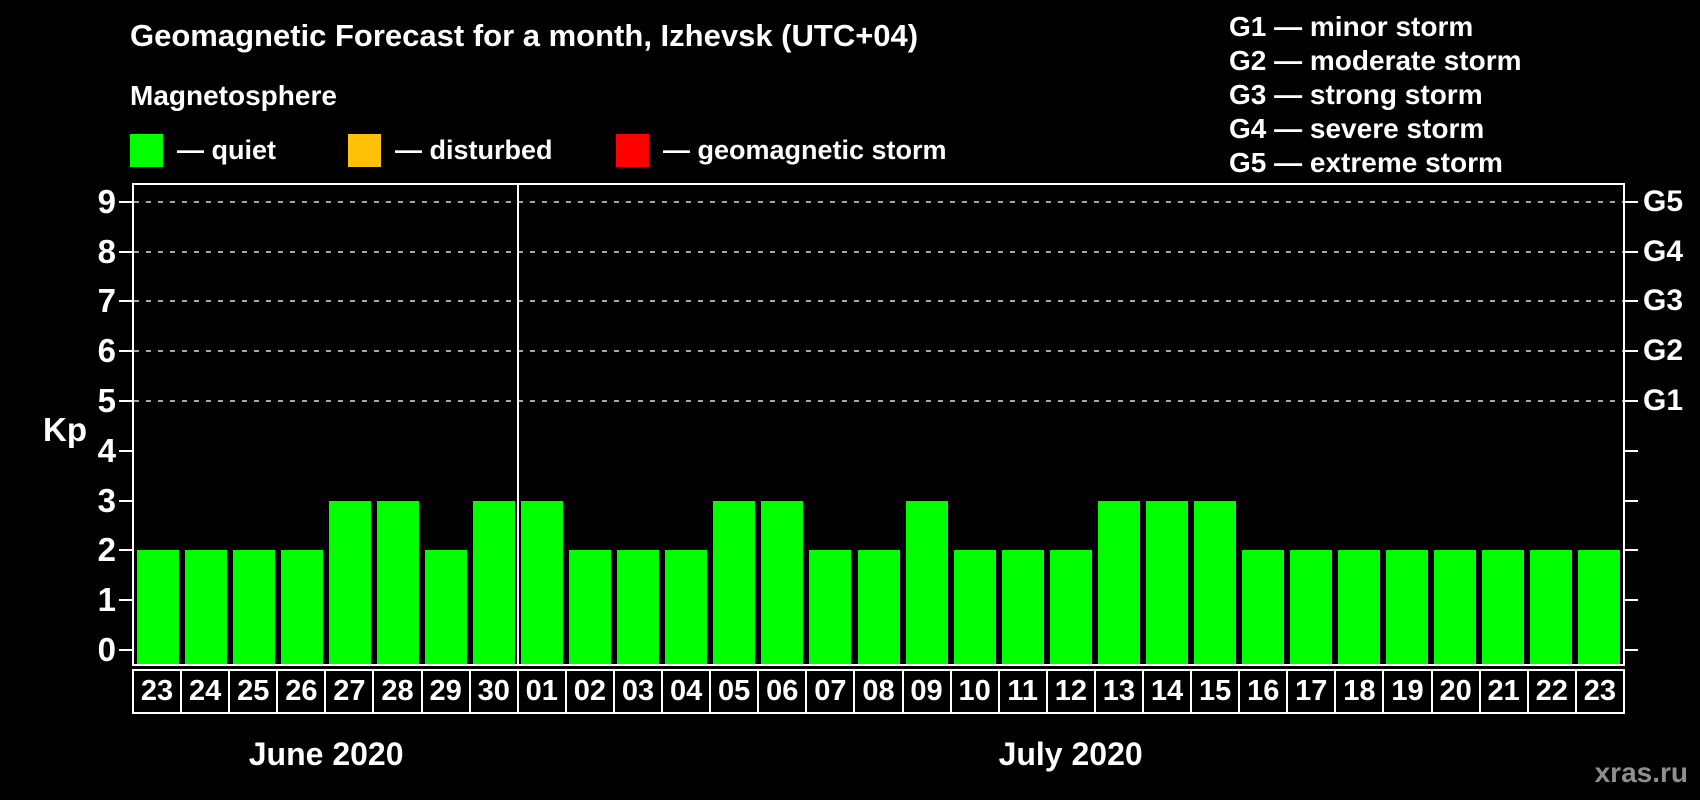  Describe the element at coordinates (973, 691) in the screenshot. I see `date-cell-10: 10` at that location.